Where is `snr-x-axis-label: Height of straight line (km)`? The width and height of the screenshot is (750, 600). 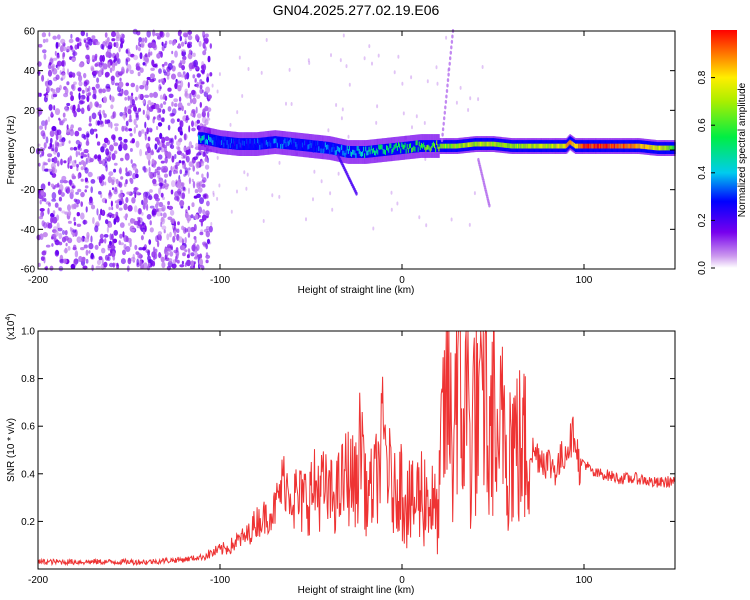
snr-x-axis-label: Height of straight line (km) is located at coordinates (356, 590).